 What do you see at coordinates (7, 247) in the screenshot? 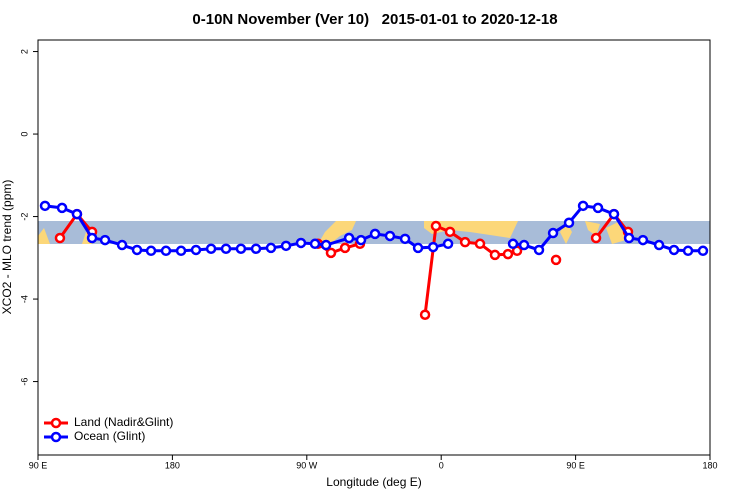
I see `y-axis-label: XCO2 - MLO trend (ppm)` at bounding box center [7, 247].